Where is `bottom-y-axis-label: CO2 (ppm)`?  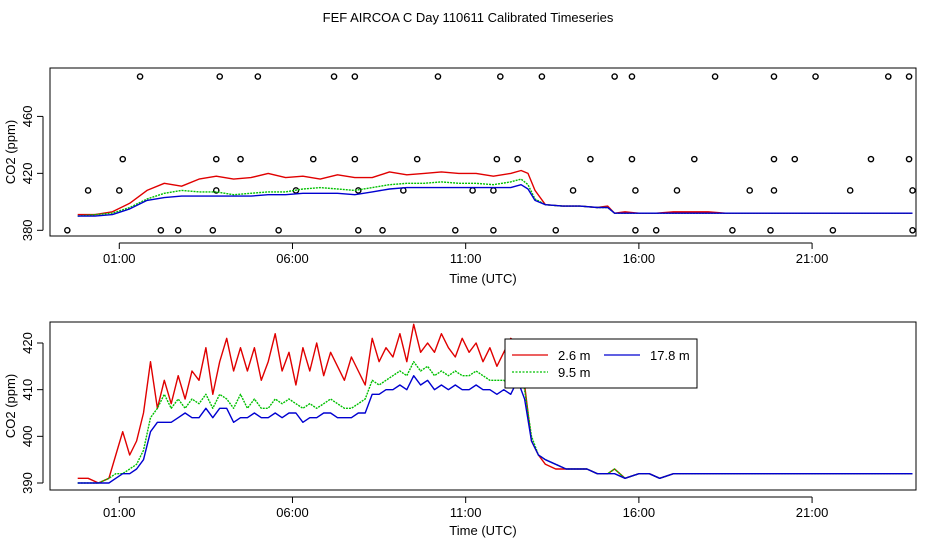
bottom-y-axis-label: CO2 (ppm) is located at coordinates (10, 406).